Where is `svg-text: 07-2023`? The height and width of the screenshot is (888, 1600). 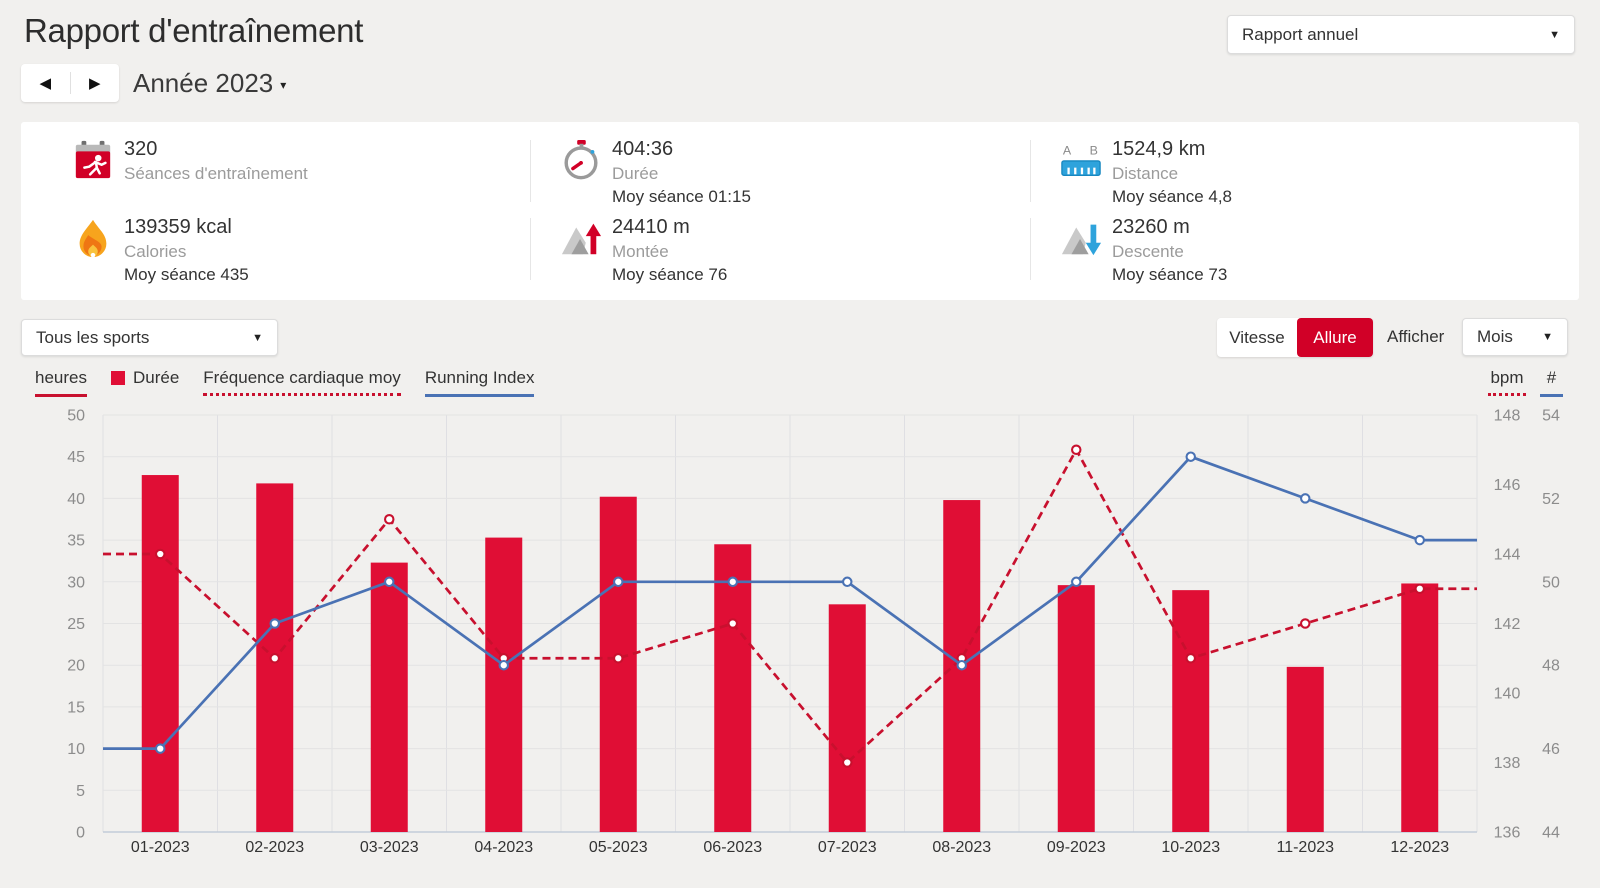 svg-text: 07-2023 is located at coordinates (847, 847).